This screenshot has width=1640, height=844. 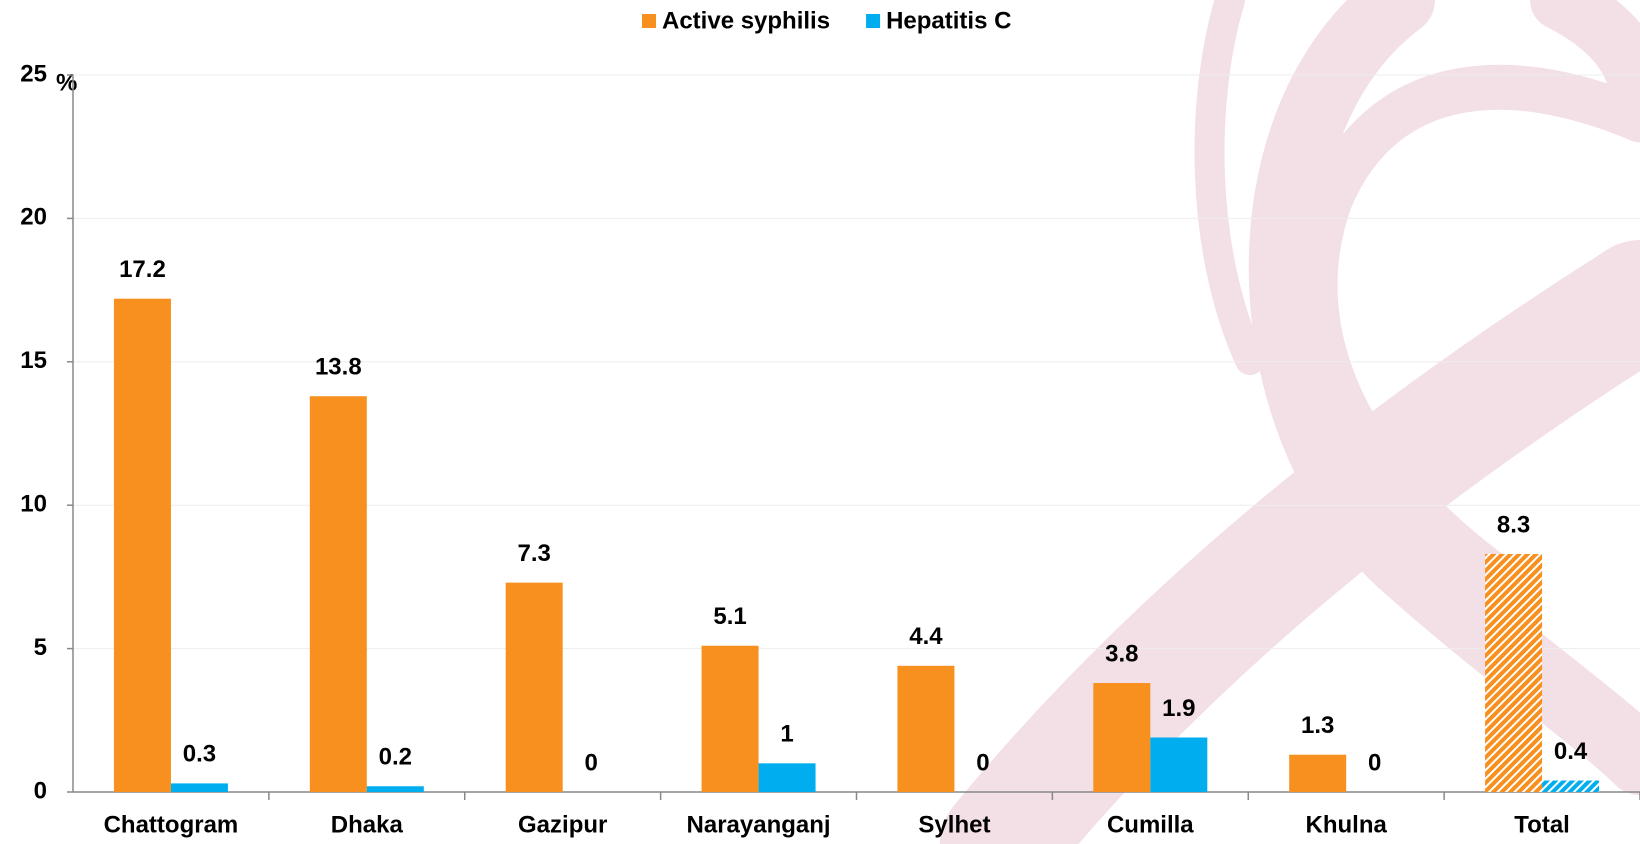 What do you see at coordinates (1121, 653) in the screenshot?
I see `data-label: 3.8` at bounding box center [1121, 653].